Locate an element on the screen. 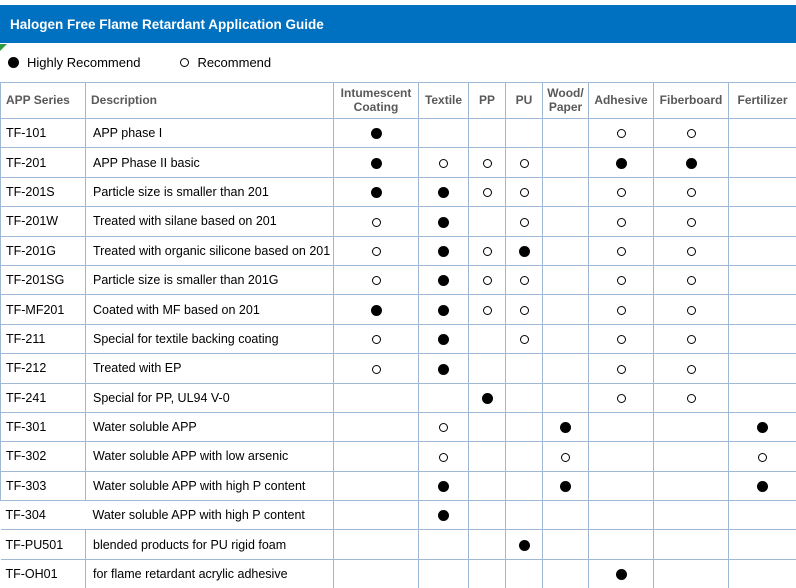 The width and height of the screenshot is (796, 588). legend-item-highly-recommend: Highly Recommend is located at coordinates (74, 62).